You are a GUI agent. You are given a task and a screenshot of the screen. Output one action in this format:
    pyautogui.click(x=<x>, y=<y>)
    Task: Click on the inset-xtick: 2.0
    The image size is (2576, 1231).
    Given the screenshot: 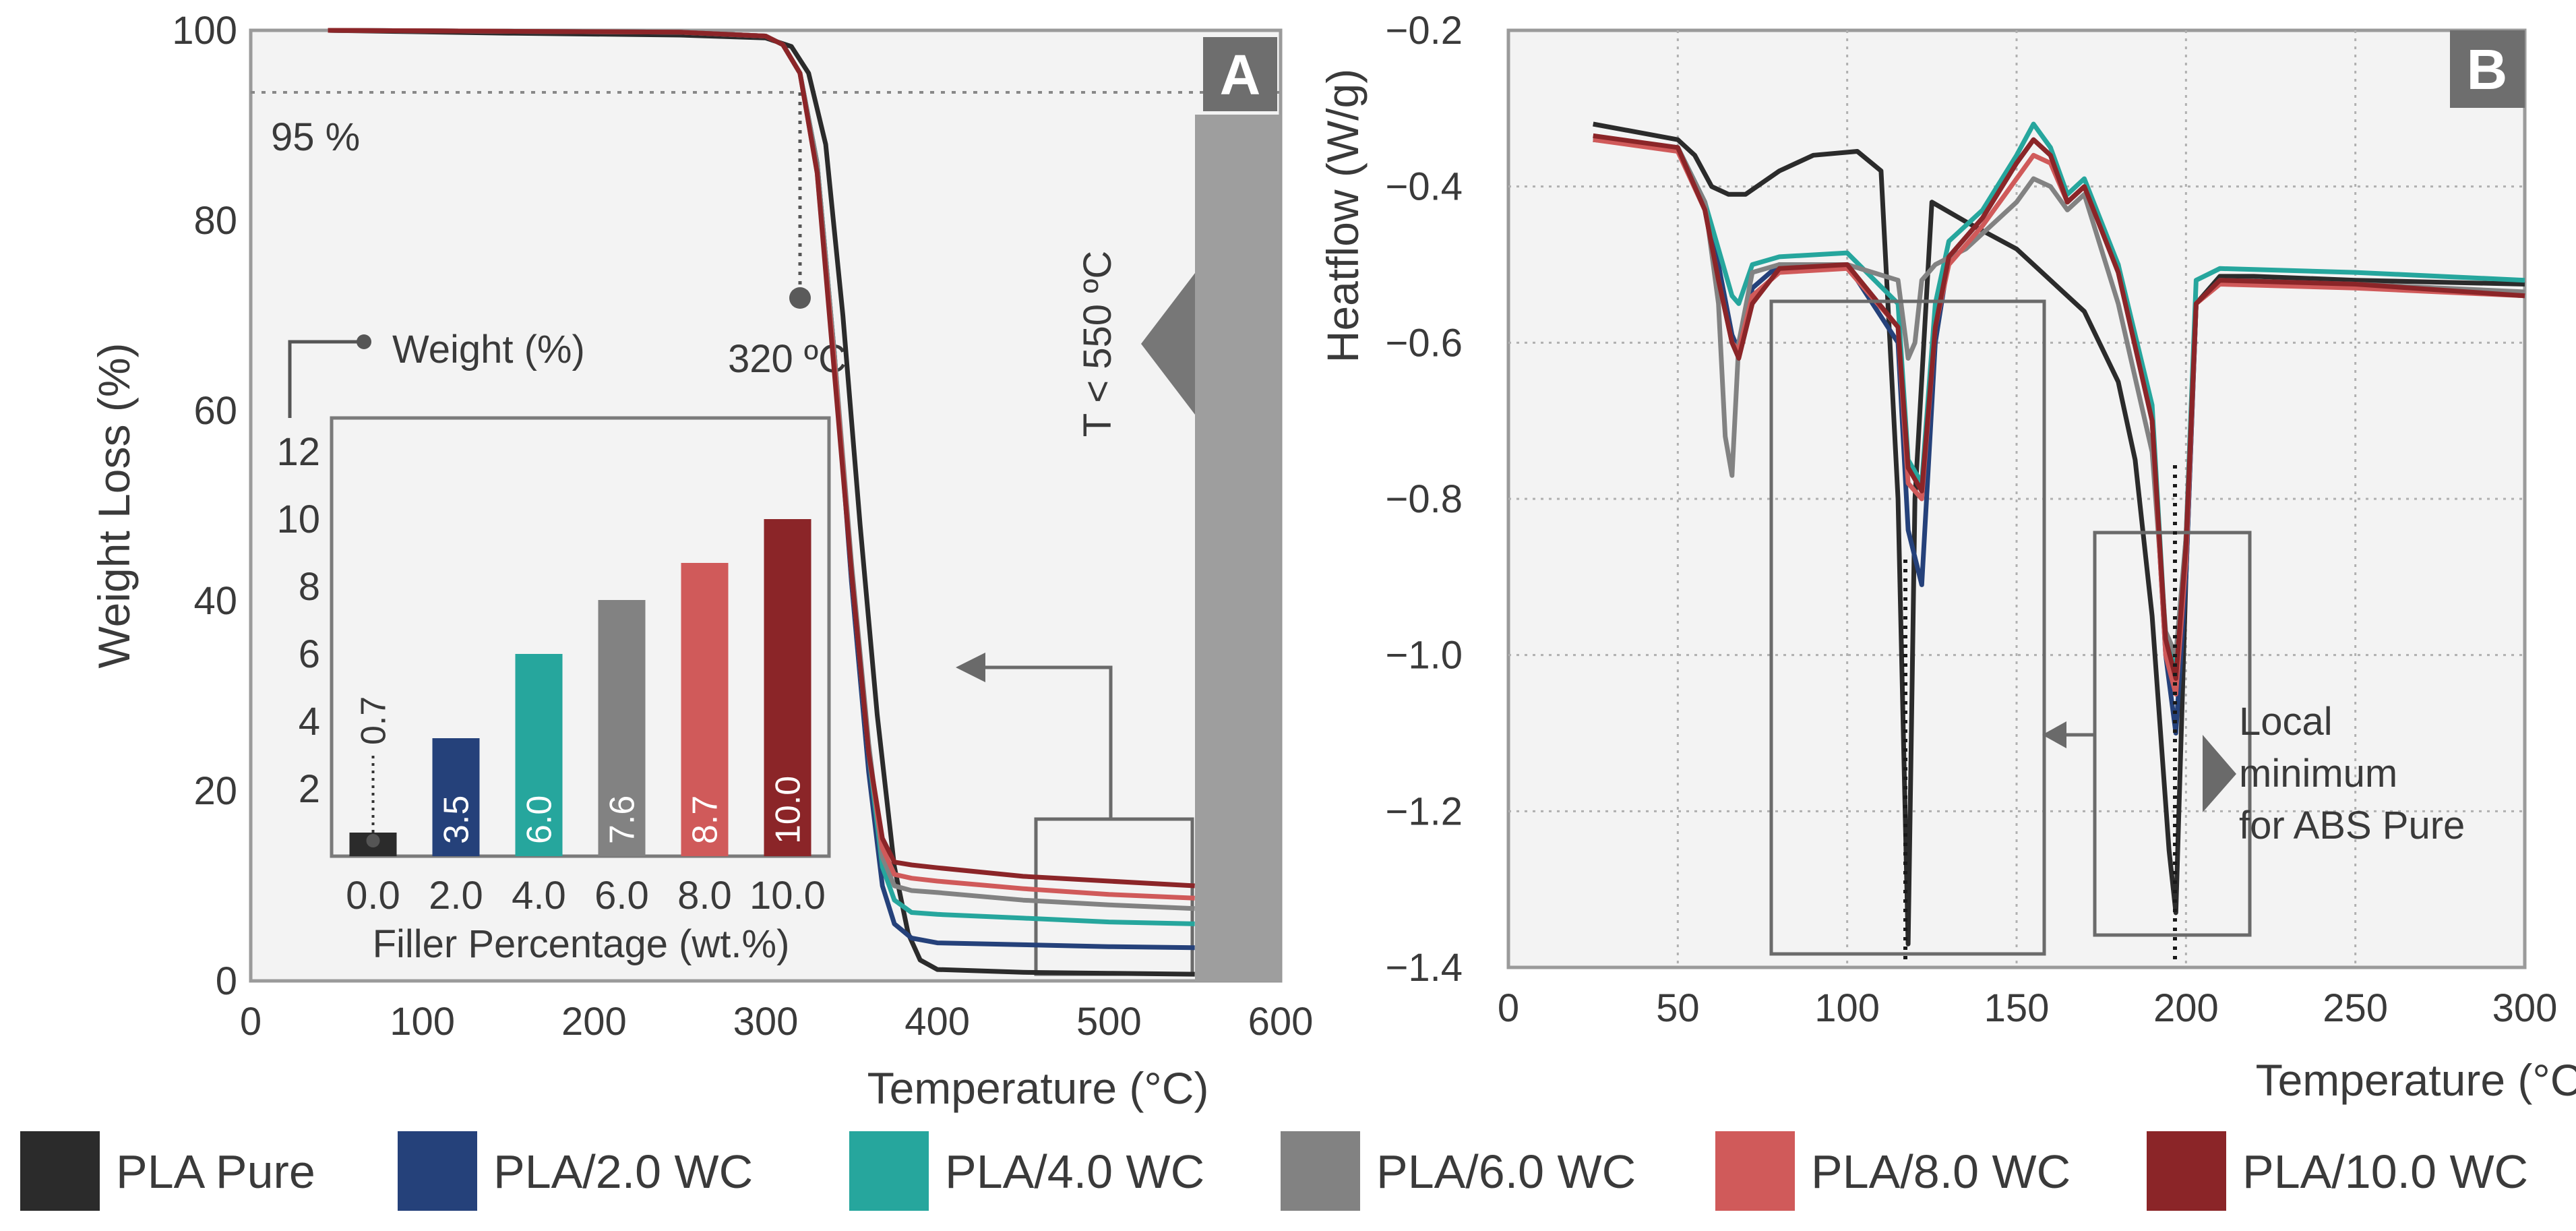 What is the action you would take?
    pyautogui.click(x=456, y=896)
    